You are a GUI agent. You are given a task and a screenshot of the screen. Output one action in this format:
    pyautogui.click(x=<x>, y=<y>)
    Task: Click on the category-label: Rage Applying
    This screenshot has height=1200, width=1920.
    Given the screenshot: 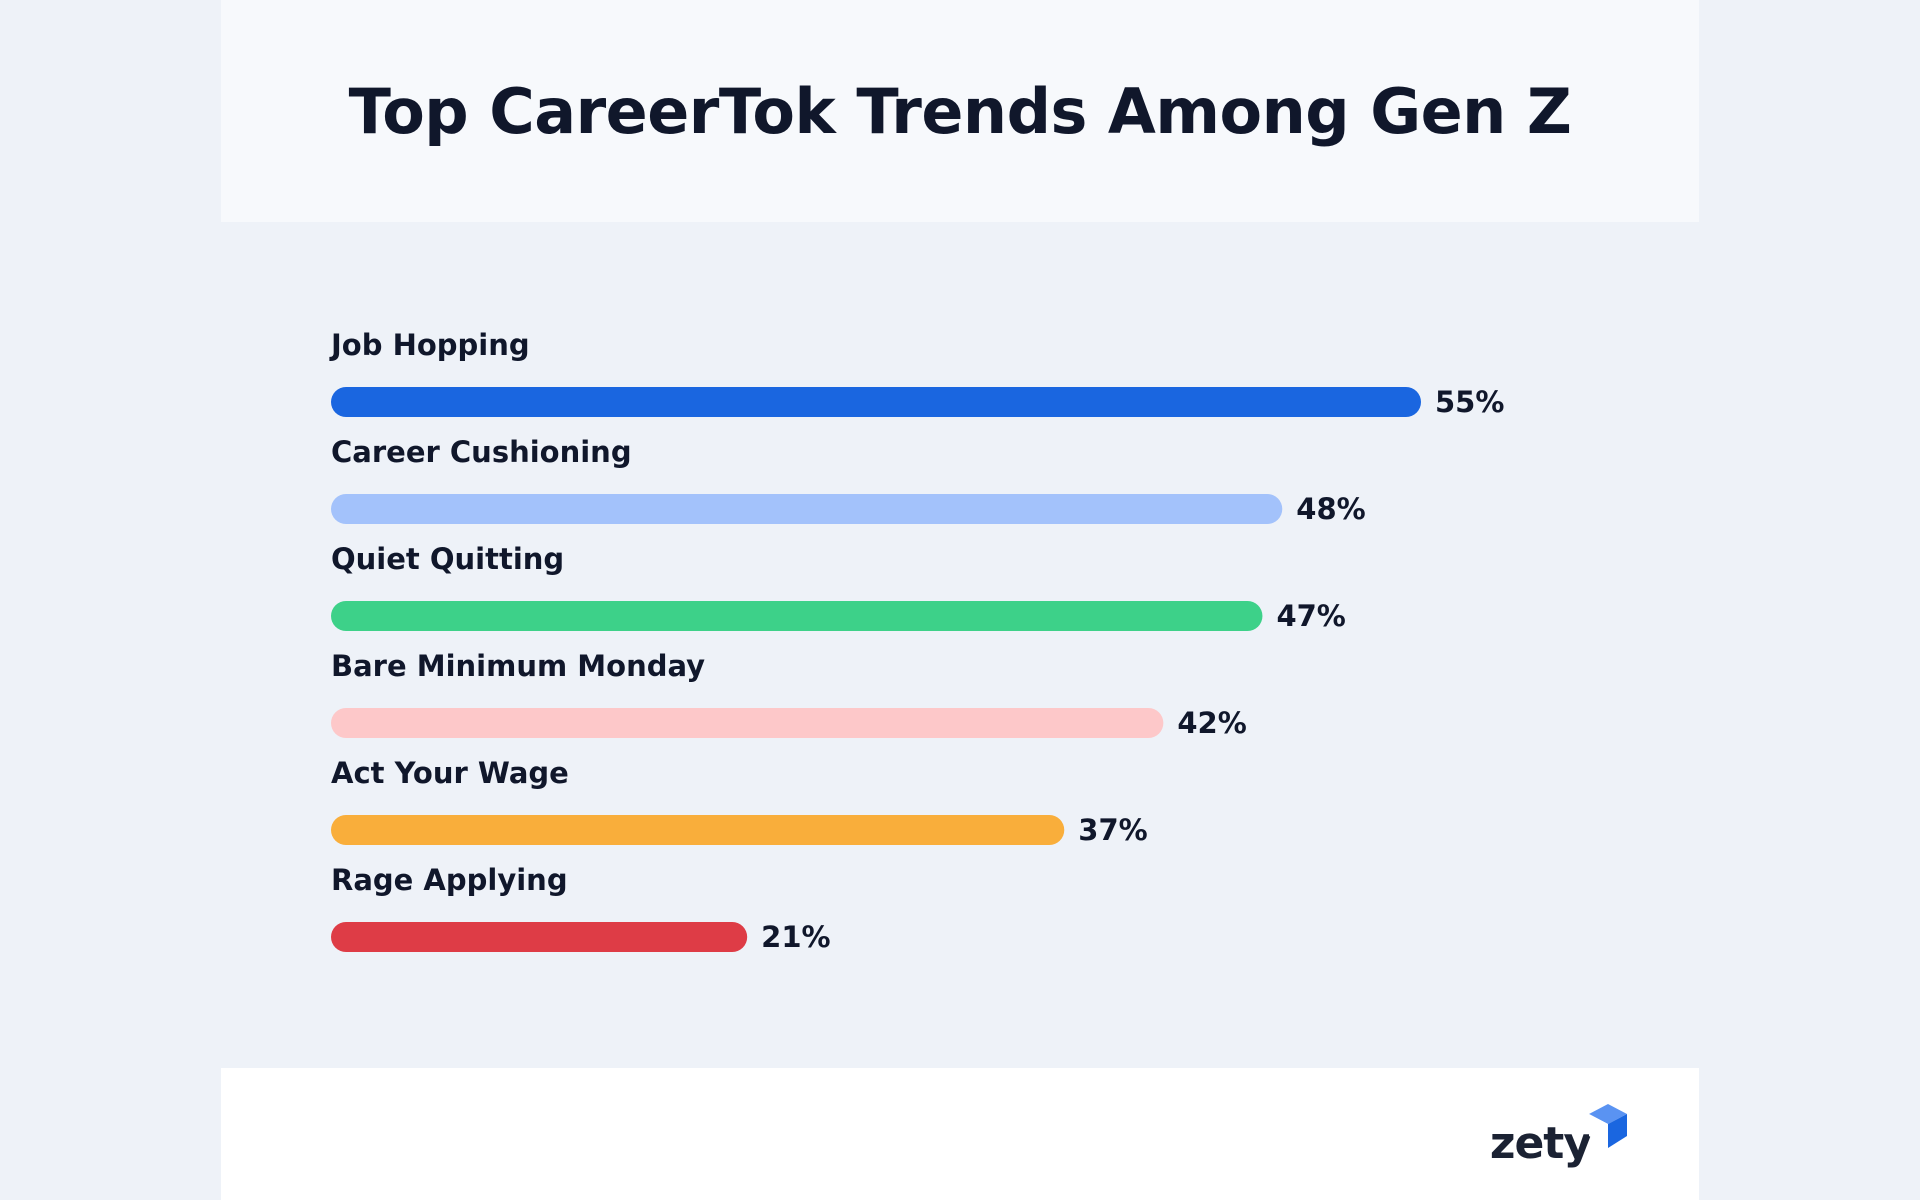 What is the action you would take?
    pyautogui.click(x=449, y=880)
    